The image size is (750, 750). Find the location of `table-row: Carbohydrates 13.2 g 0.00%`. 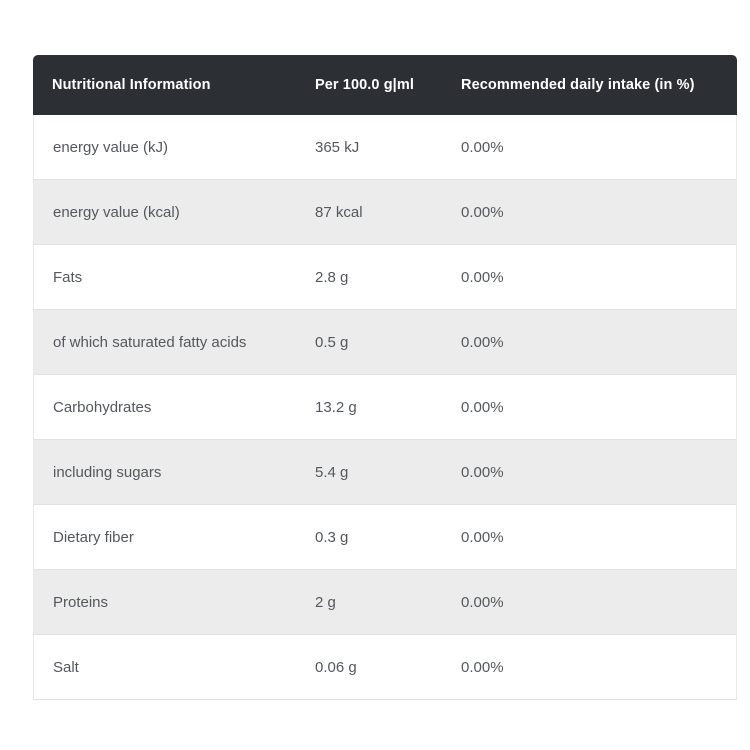

table-row: Carbohydrates 13.2 g 0.00% is located at coordinates (385, 407).